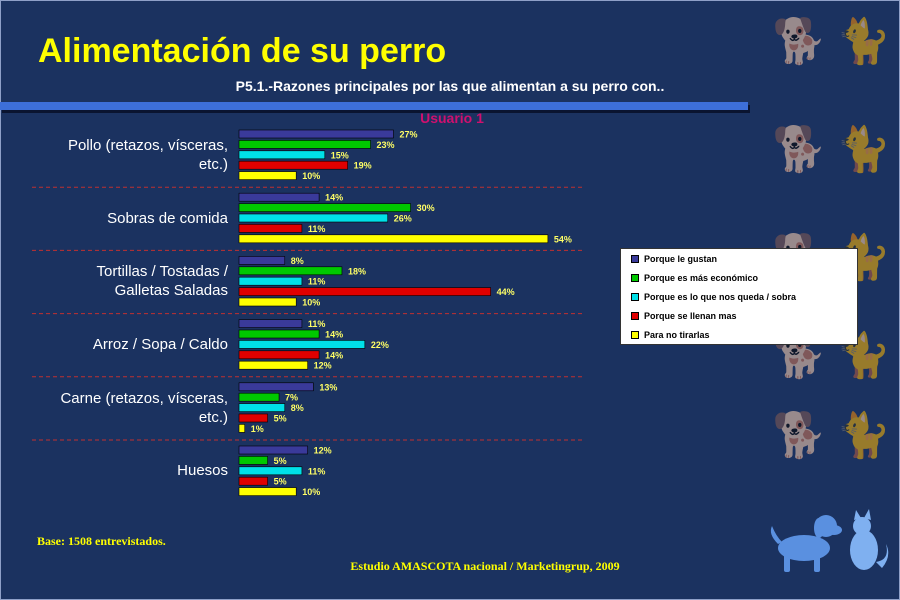  Describe the element at coordinates (720, 297) in the screenshot. I see `legend-label: Porque es lo que nos queda / sobra` at that location.